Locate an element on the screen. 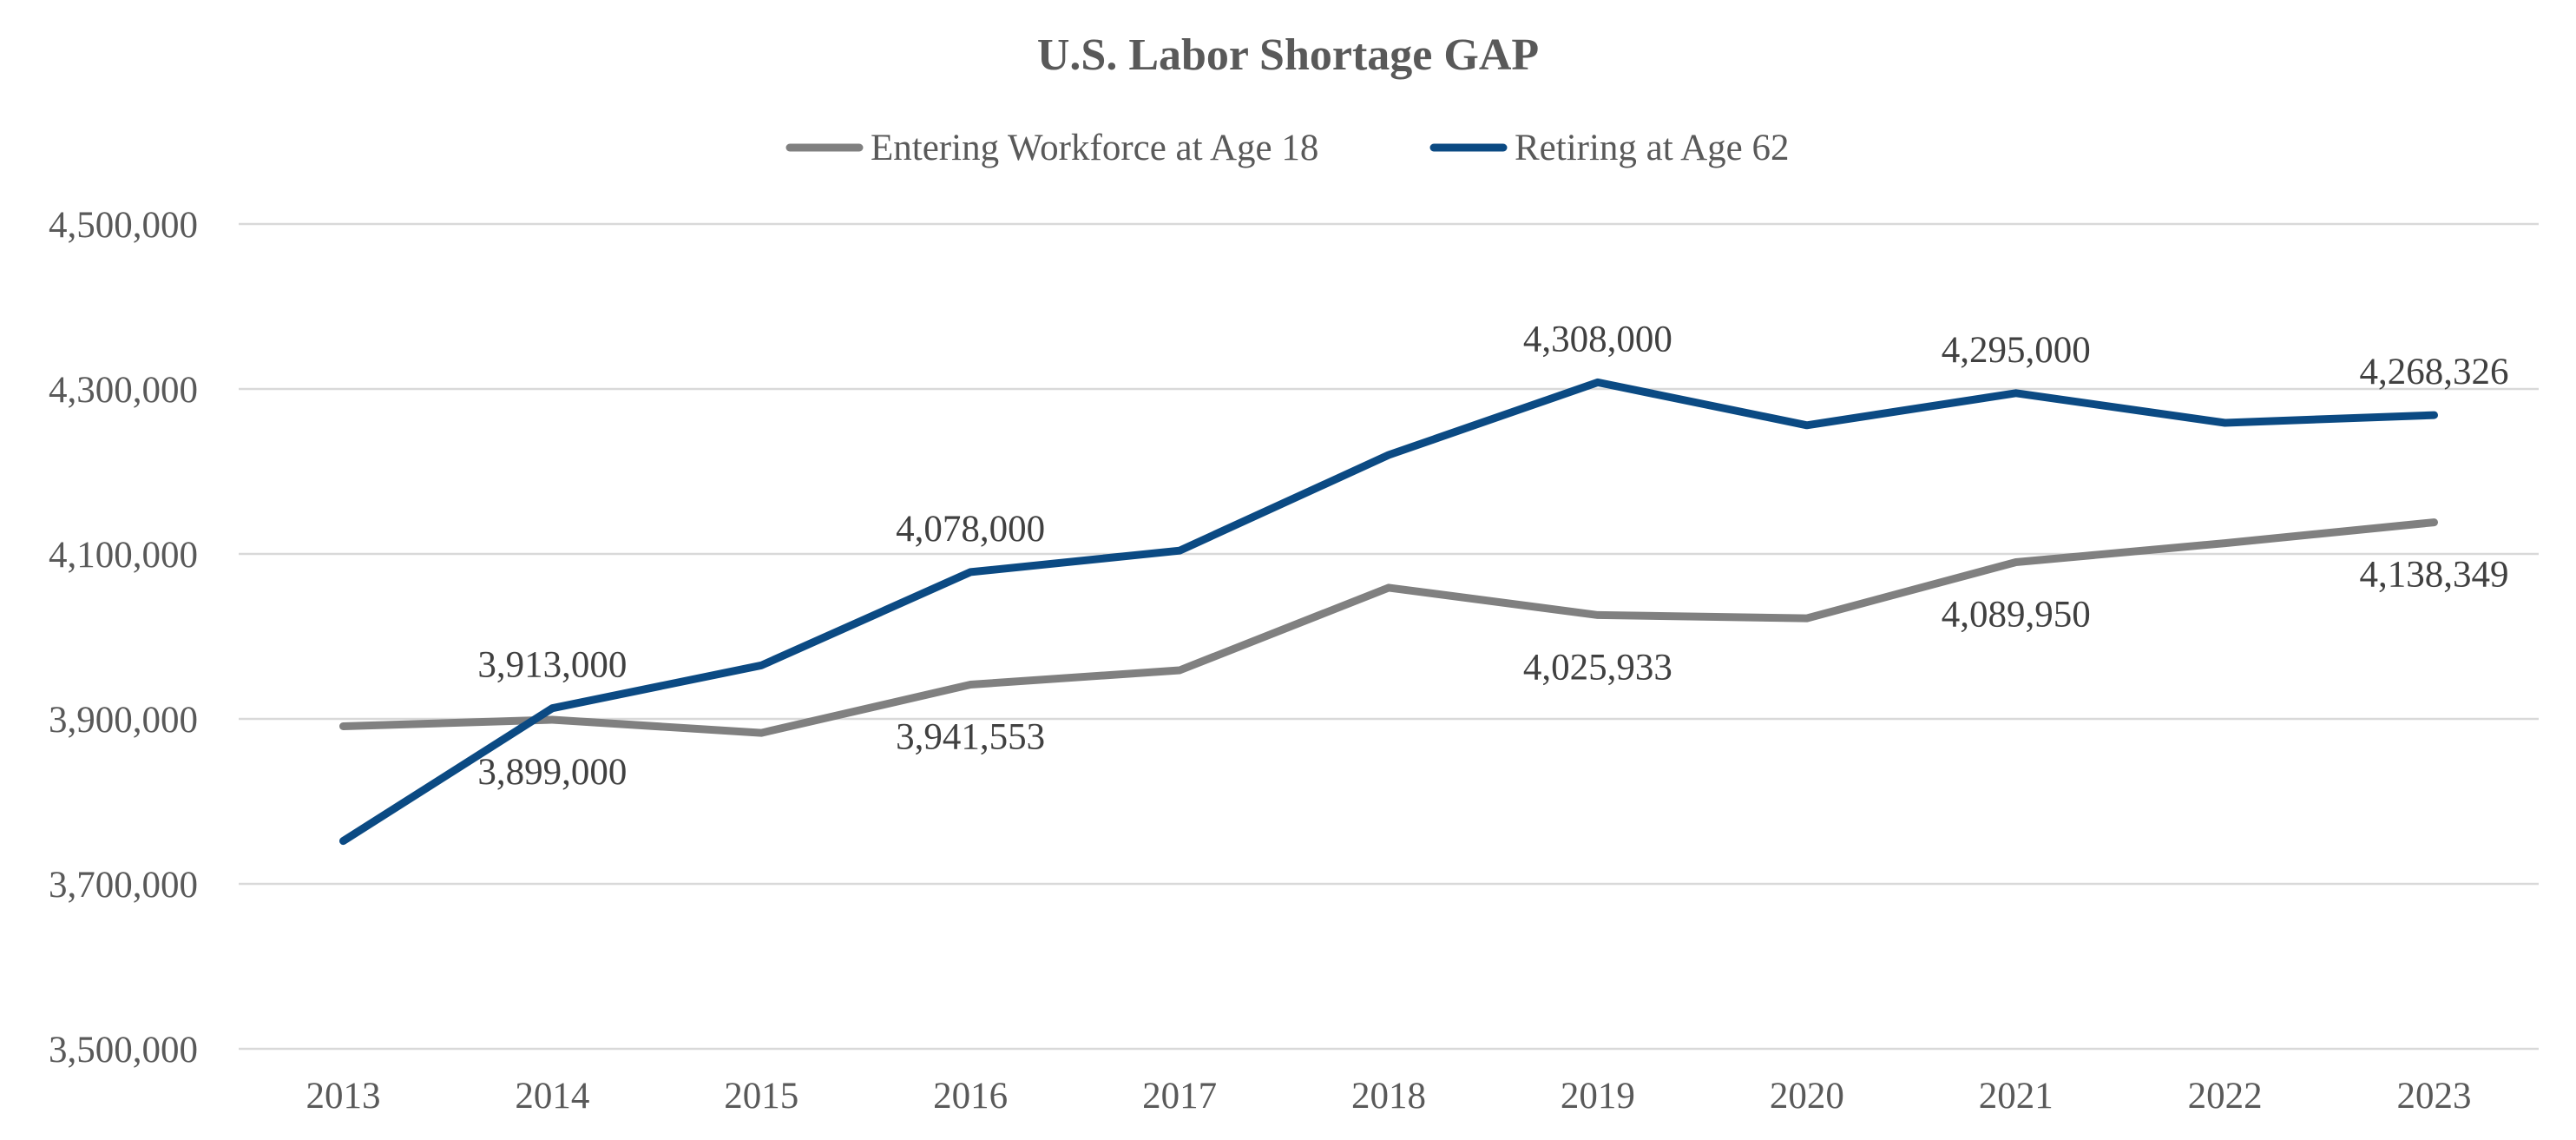 Image resolution: width=2576 pixels, height=1140 pixels. y-tick-label: 4,500,000 is located at coordinates (123, 225).